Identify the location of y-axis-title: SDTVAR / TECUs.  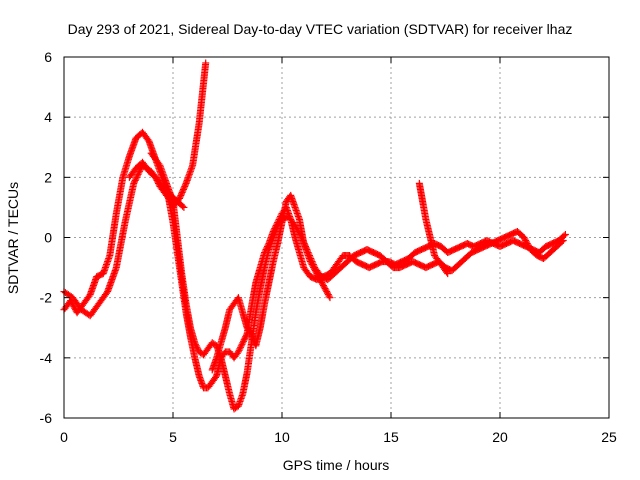
(13, 238).